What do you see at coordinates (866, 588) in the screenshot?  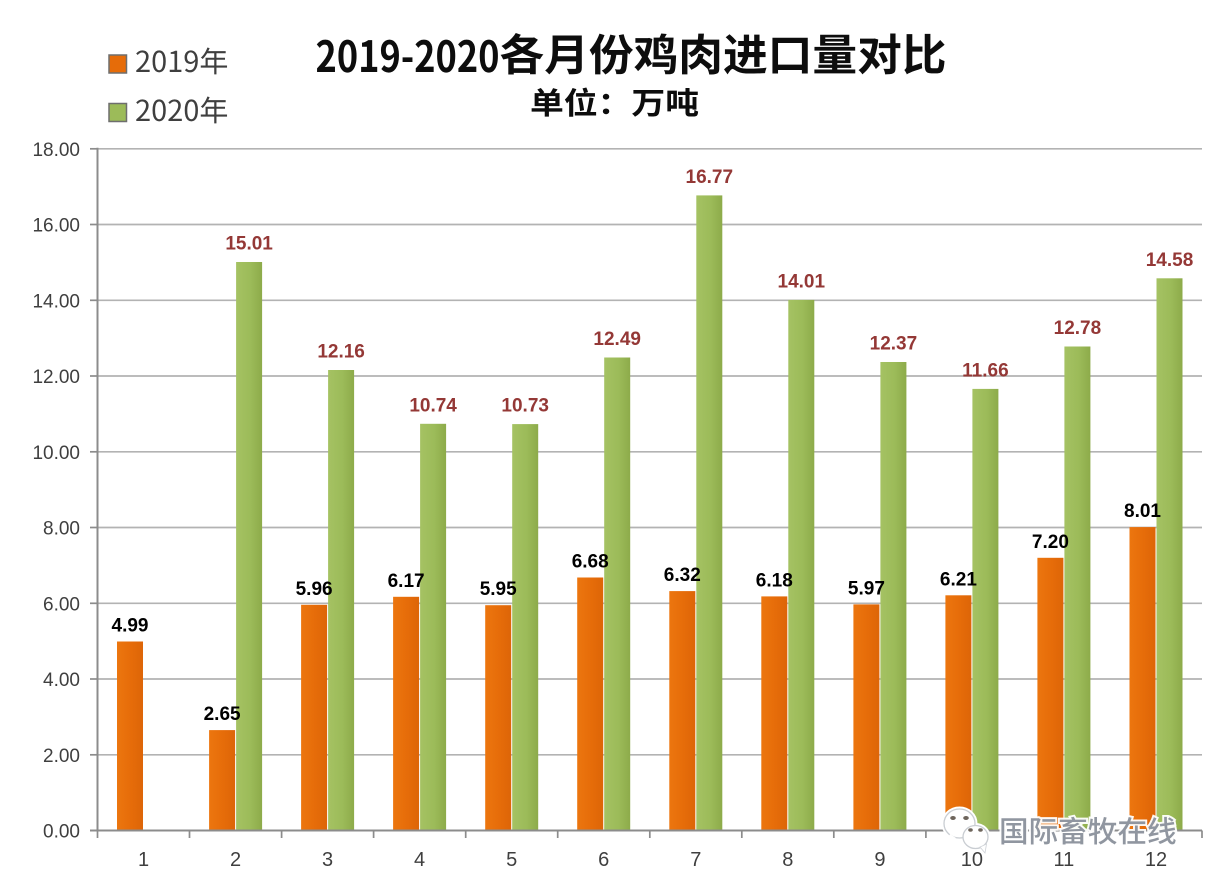 I see `svg-text: 5.97` at bounding box center [866, 588].